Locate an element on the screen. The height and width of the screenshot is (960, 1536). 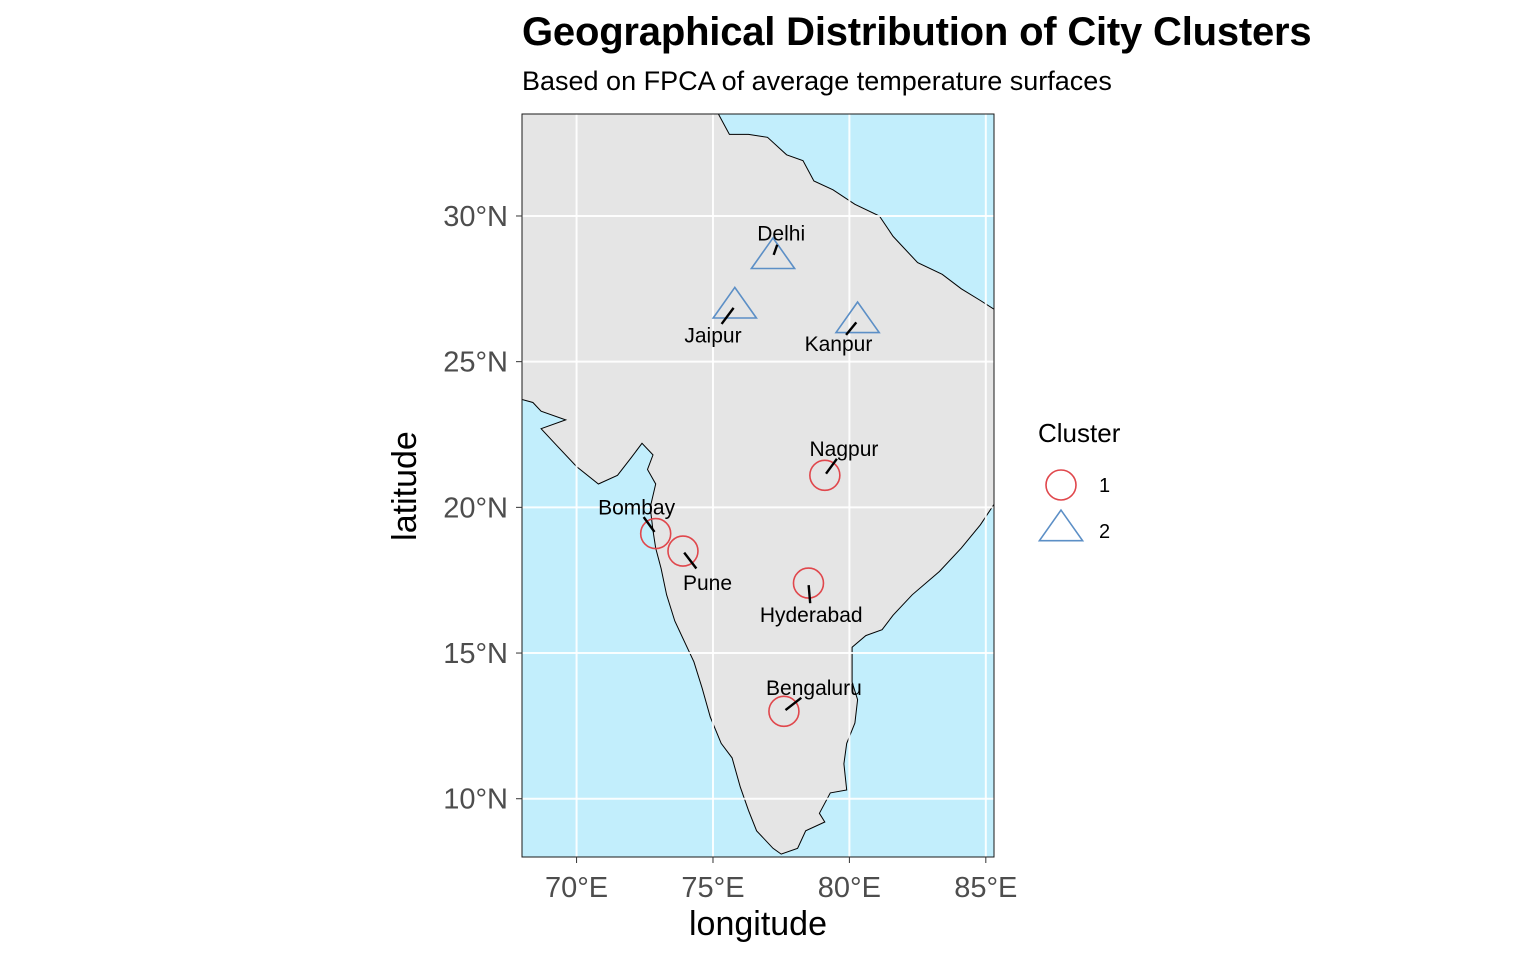
point-bombay is located at coordinates (655, 533).